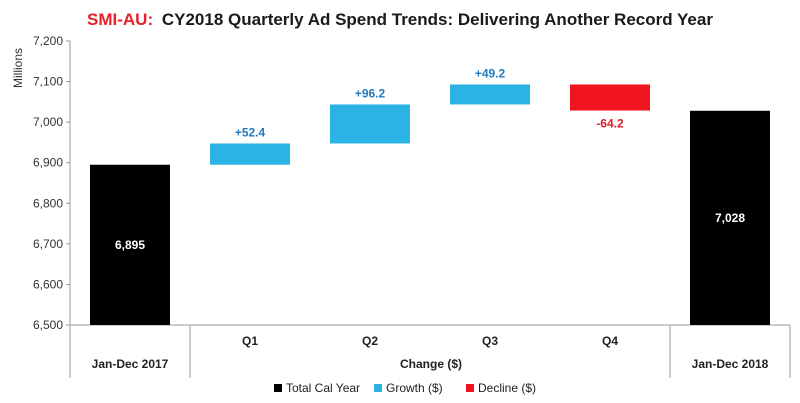  What do you see at coordinates (430, 352) in the screenshot?
I see `category-labels: Jan-Dec 2017 Q1 Q2 Q3 Q4 Jan-Dec 2018` at bounding box center [430, 352].